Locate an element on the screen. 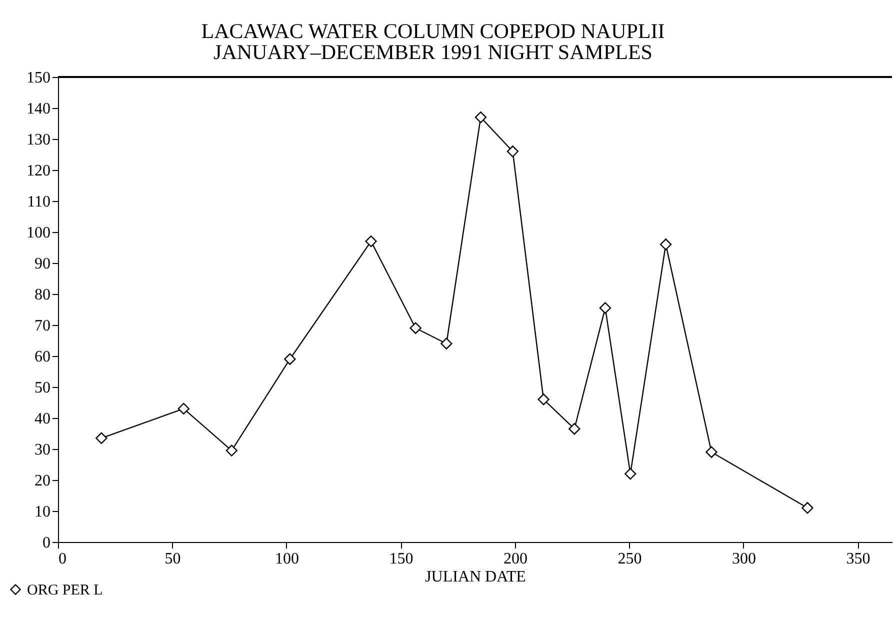  legend-label: ORG PER L is located at coordinates (65, 590).